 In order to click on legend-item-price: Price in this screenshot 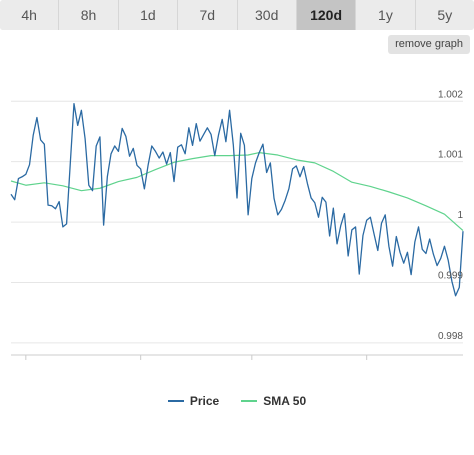, I will do `click(193, 401)`.